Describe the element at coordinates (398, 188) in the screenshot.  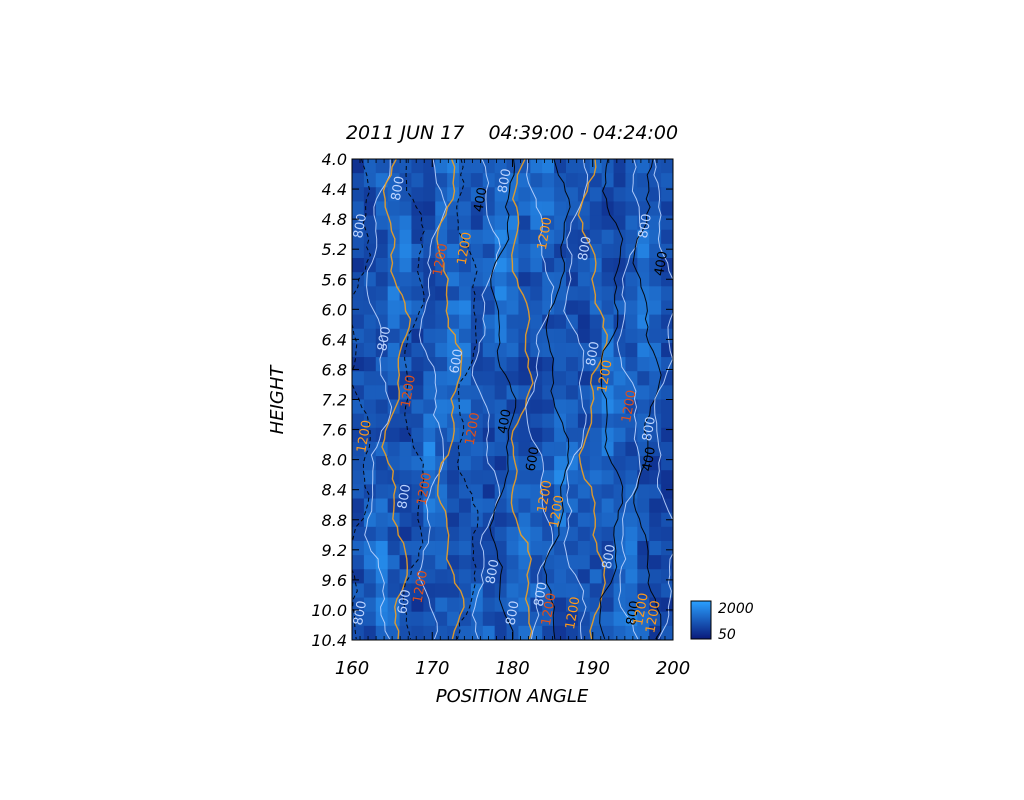
I see `contour-label: 800` at that location.